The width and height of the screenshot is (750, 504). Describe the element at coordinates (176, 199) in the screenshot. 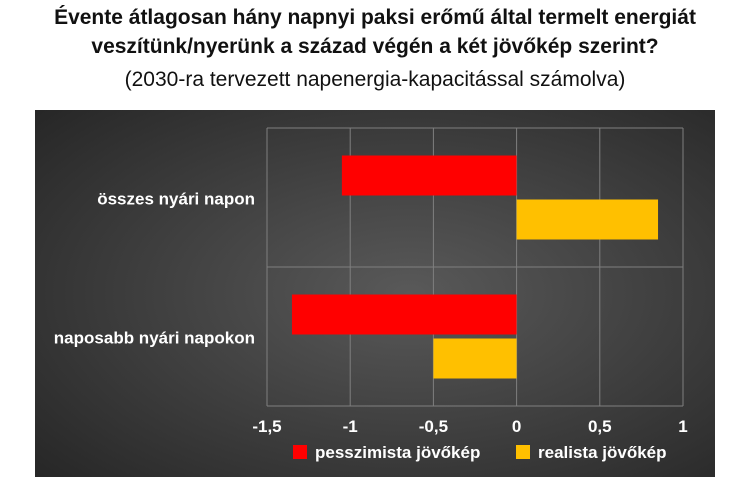

I see `category-label: összes nyári napon` at that location.